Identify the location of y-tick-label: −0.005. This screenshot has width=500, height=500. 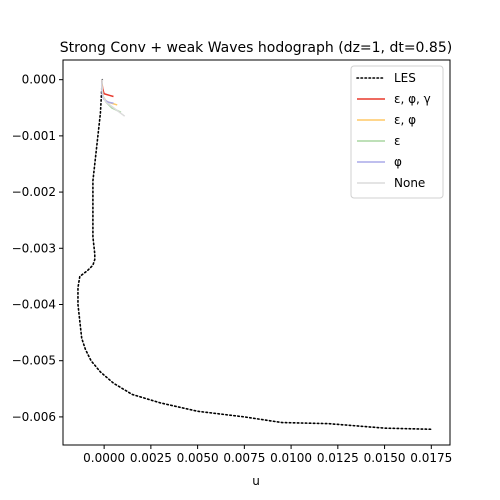
(34, 361).